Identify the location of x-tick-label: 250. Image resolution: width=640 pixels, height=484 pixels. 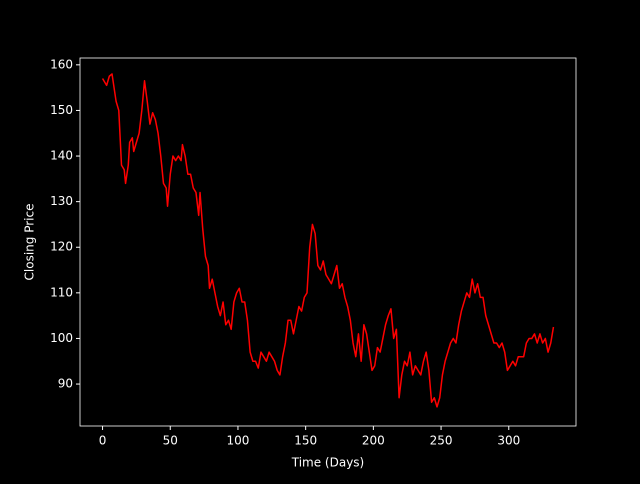
(441, 441).